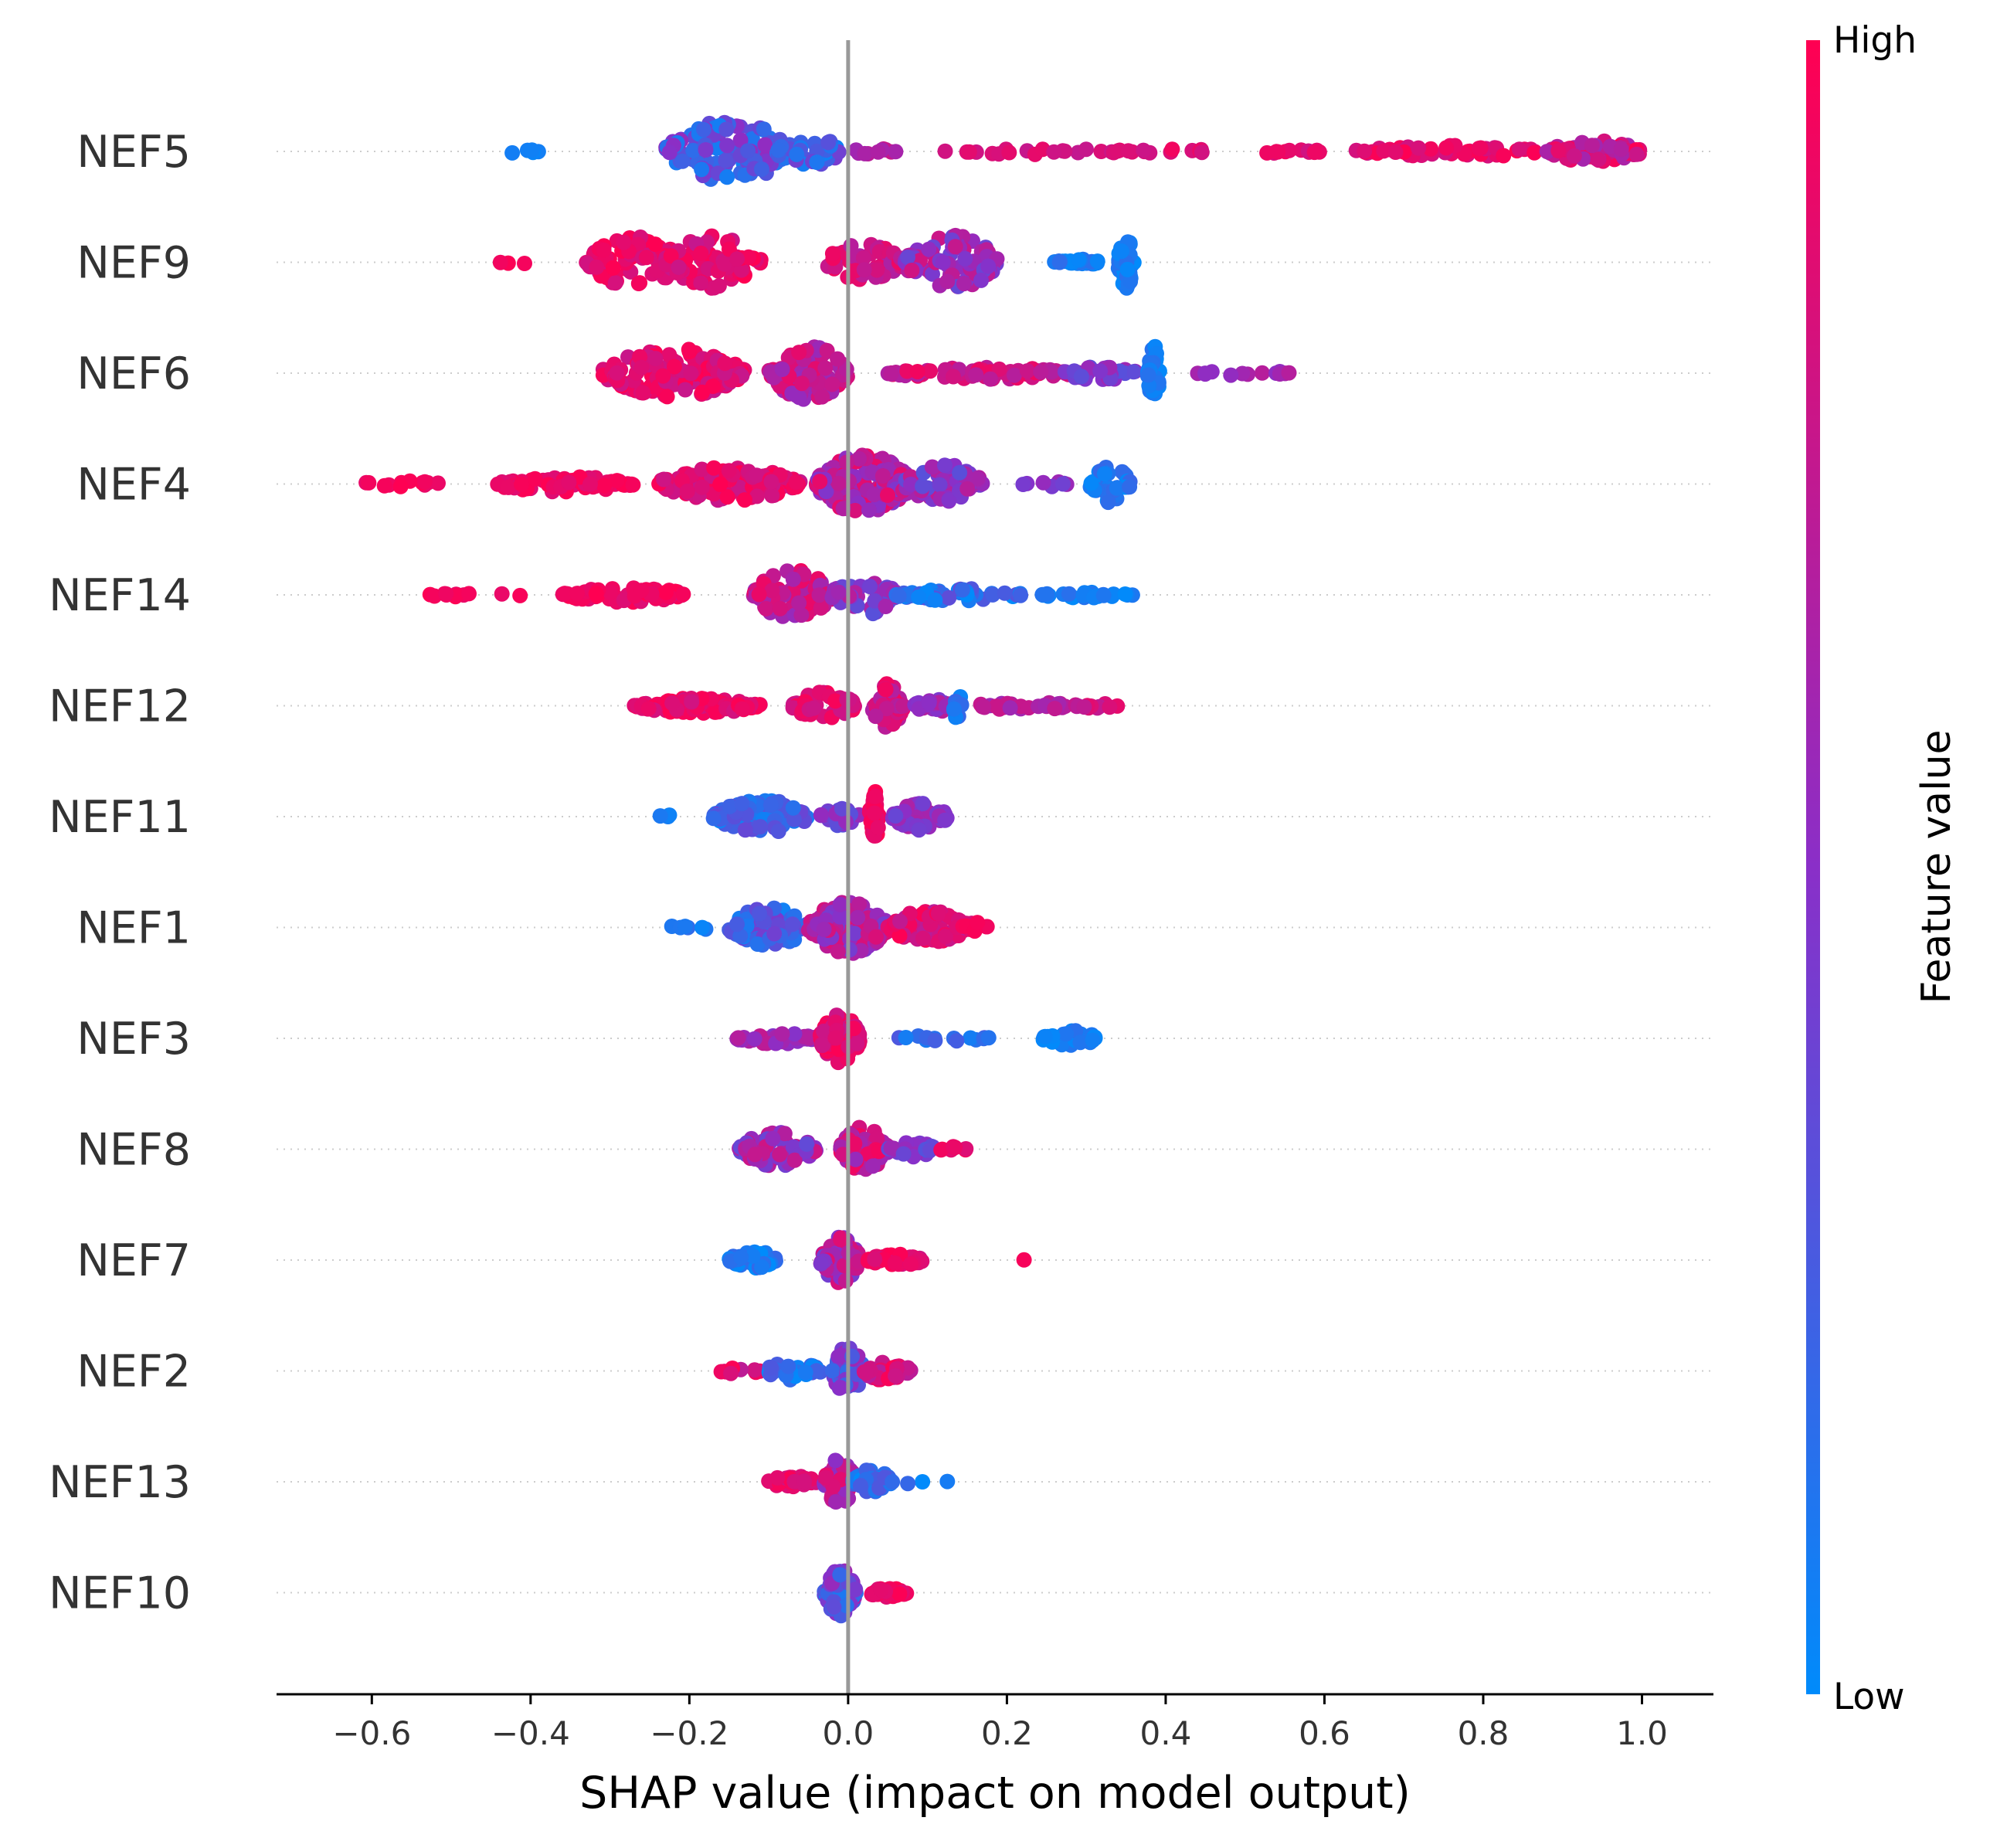 The height and width of the screenshot is (1848, 1990). What do you see at coordinates (133, 929) in the screenshot?
I see `feature-label: NEF1` at bounding box center [133, 929].